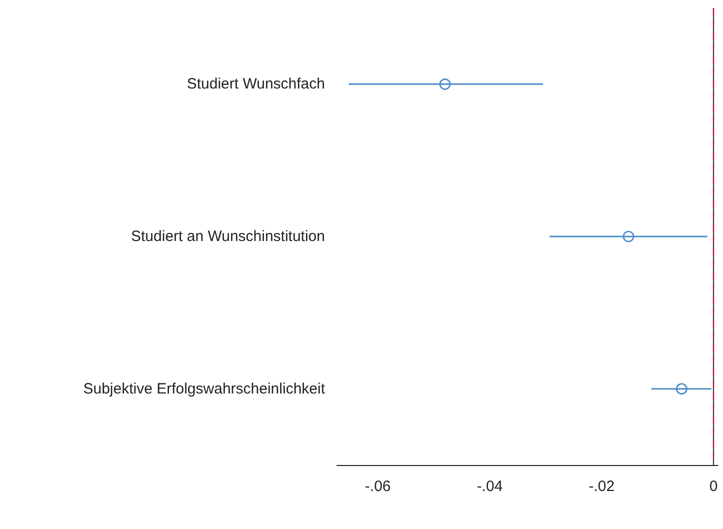  I want to click on y-tick-label: Subjektive Erfolgswahrscheinlichkeit, so click(204, 389).